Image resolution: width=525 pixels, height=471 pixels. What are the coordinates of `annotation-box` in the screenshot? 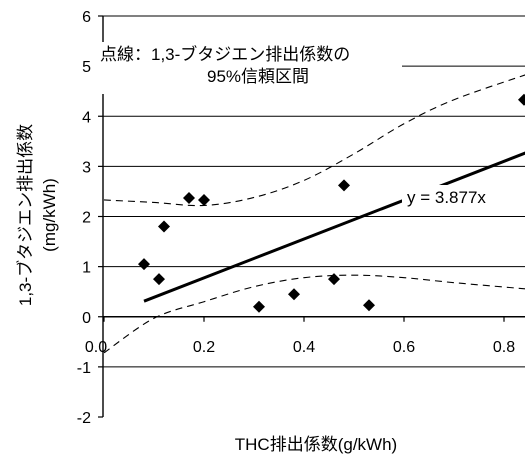 It's located at (249, 68).